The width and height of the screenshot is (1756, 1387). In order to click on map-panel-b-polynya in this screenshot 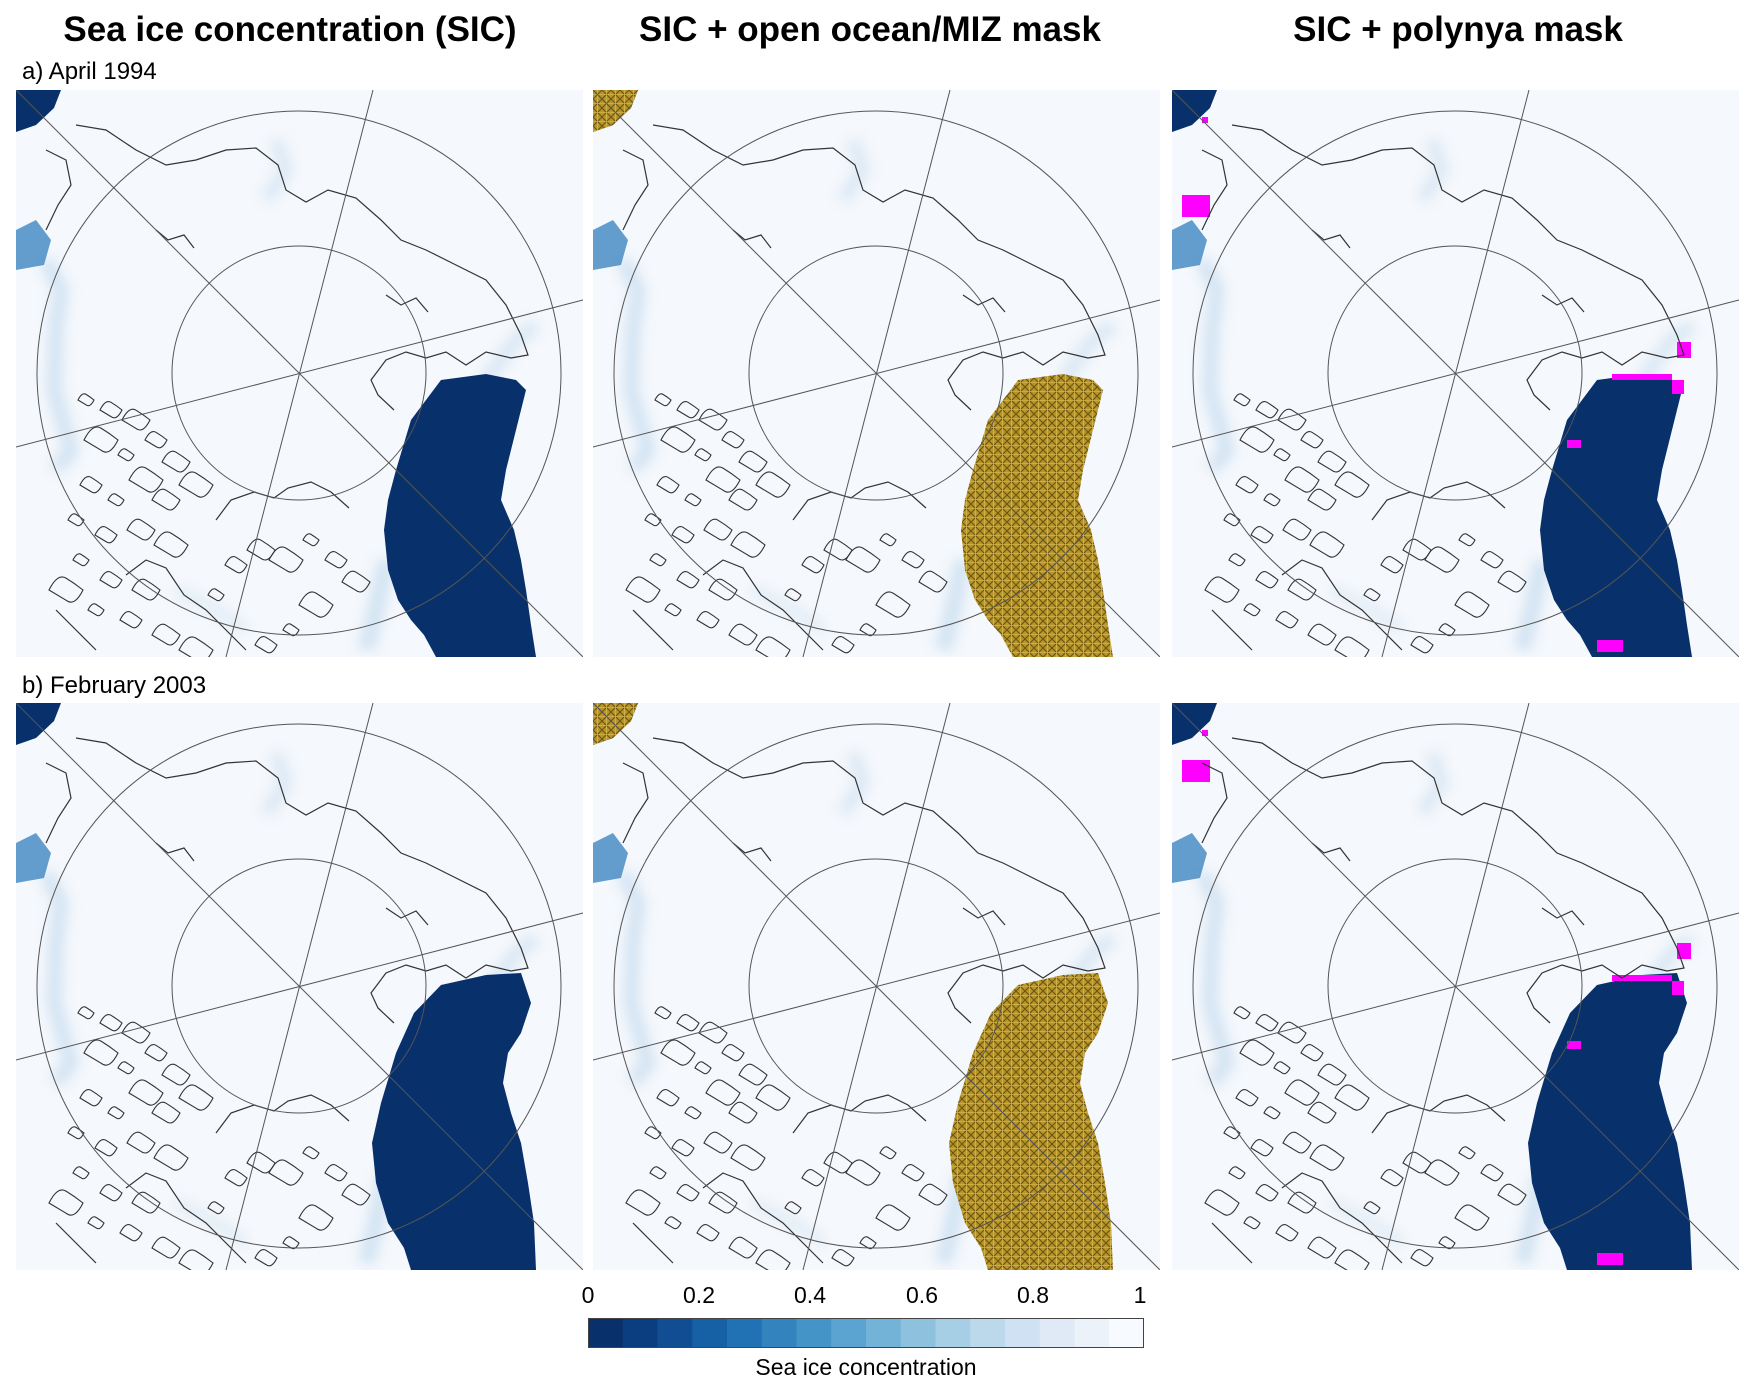, I will do `click(1455, 986)`.